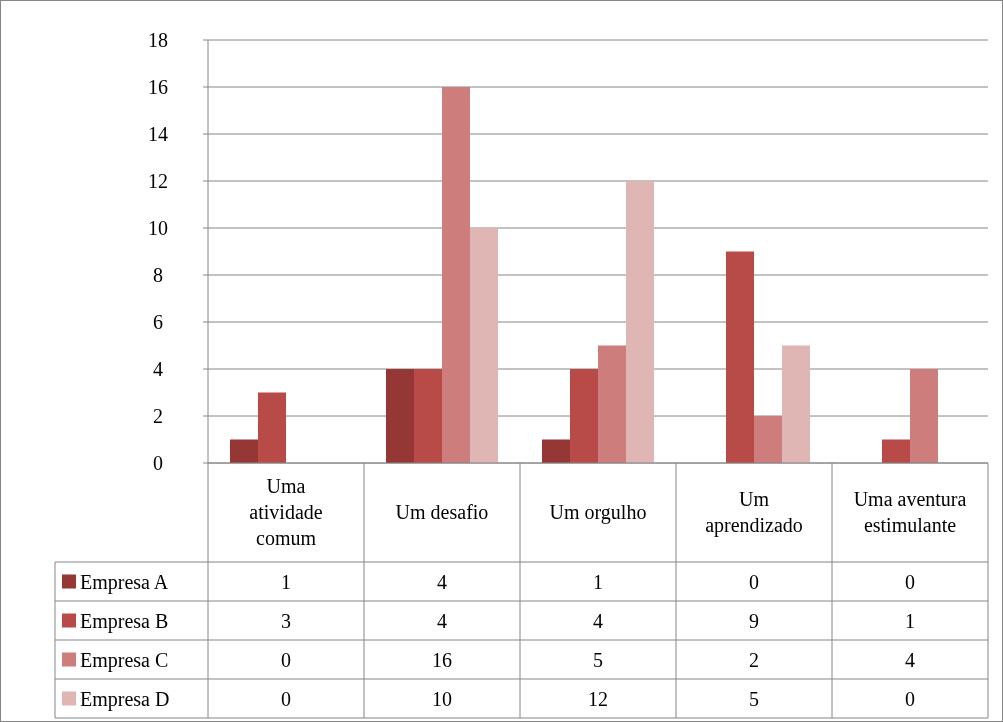 Image resolution: width=1003 pixels, height=722 pixels. I want to click on x-tick-label: Uma atividade comum, so click(286, 511).